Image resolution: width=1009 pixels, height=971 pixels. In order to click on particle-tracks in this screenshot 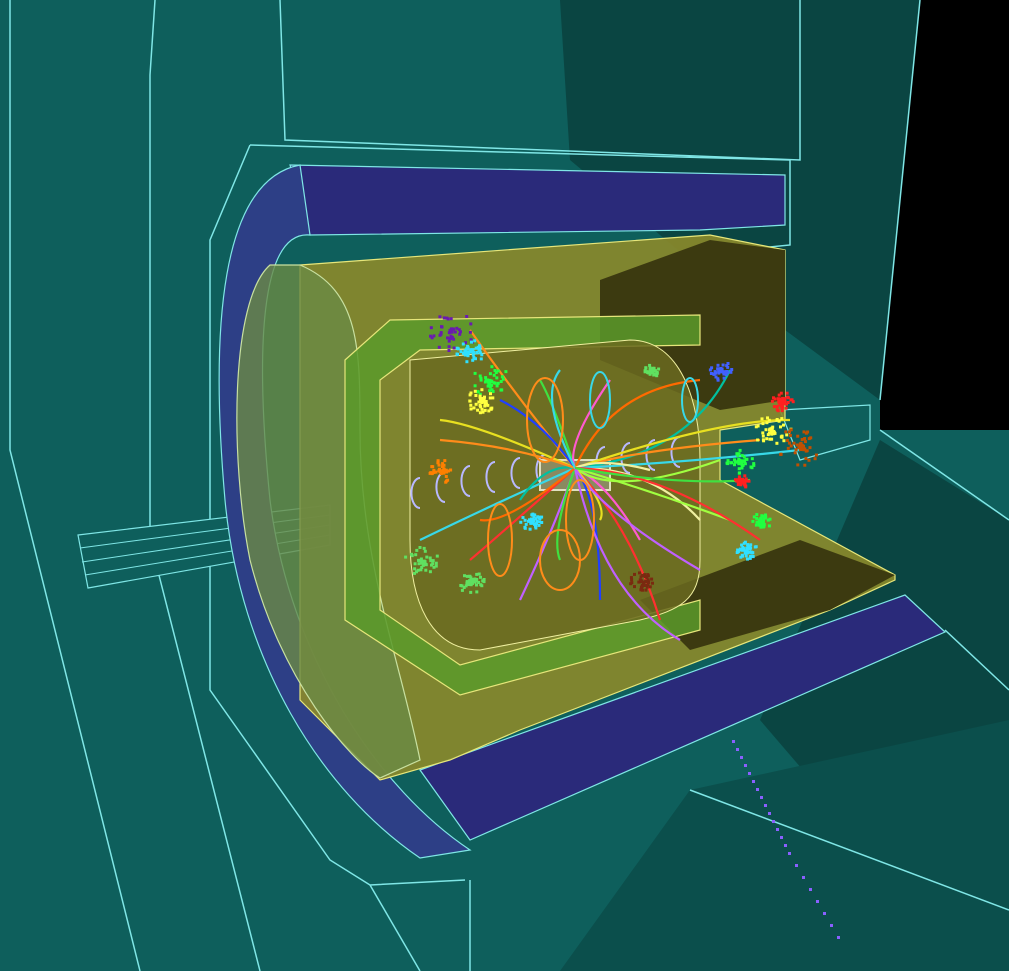, I will do `click(610, 485)`.